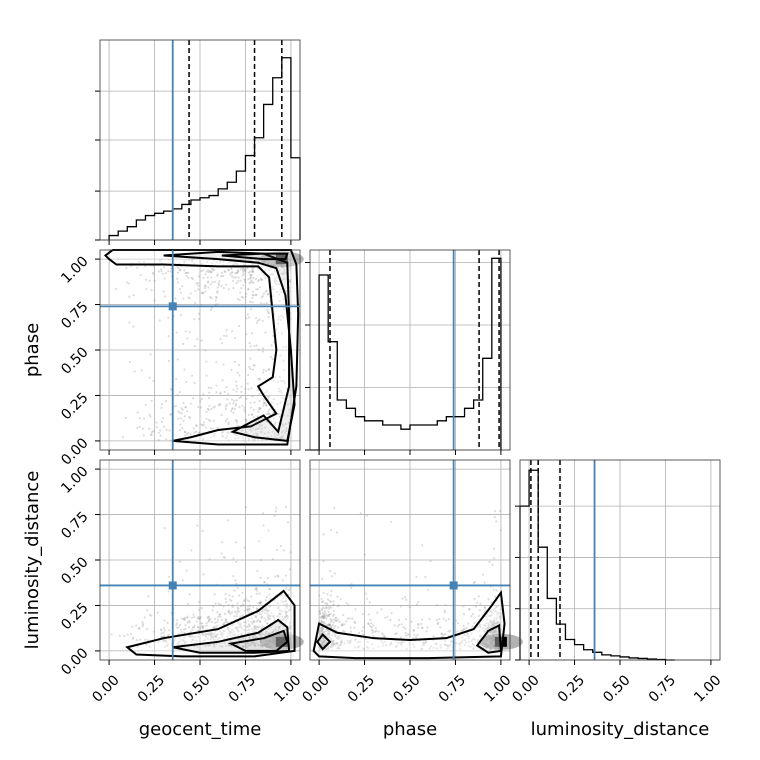  Describe the element at coordinates (172, 306) in the screenshot. I see `truth-marker` at that location.